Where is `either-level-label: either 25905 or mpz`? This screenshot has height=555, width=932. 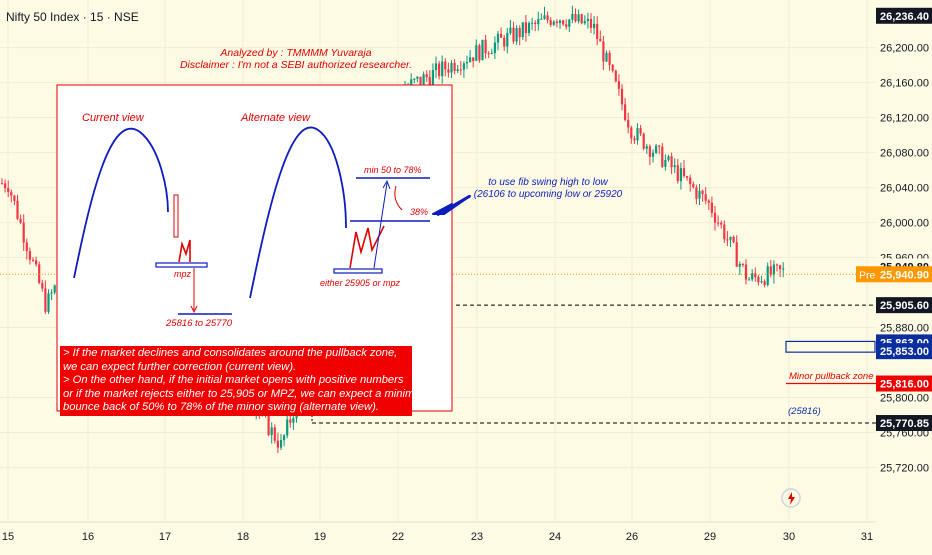
either-level-label: either 25905 or mpz is located at coordinates (360, 283).